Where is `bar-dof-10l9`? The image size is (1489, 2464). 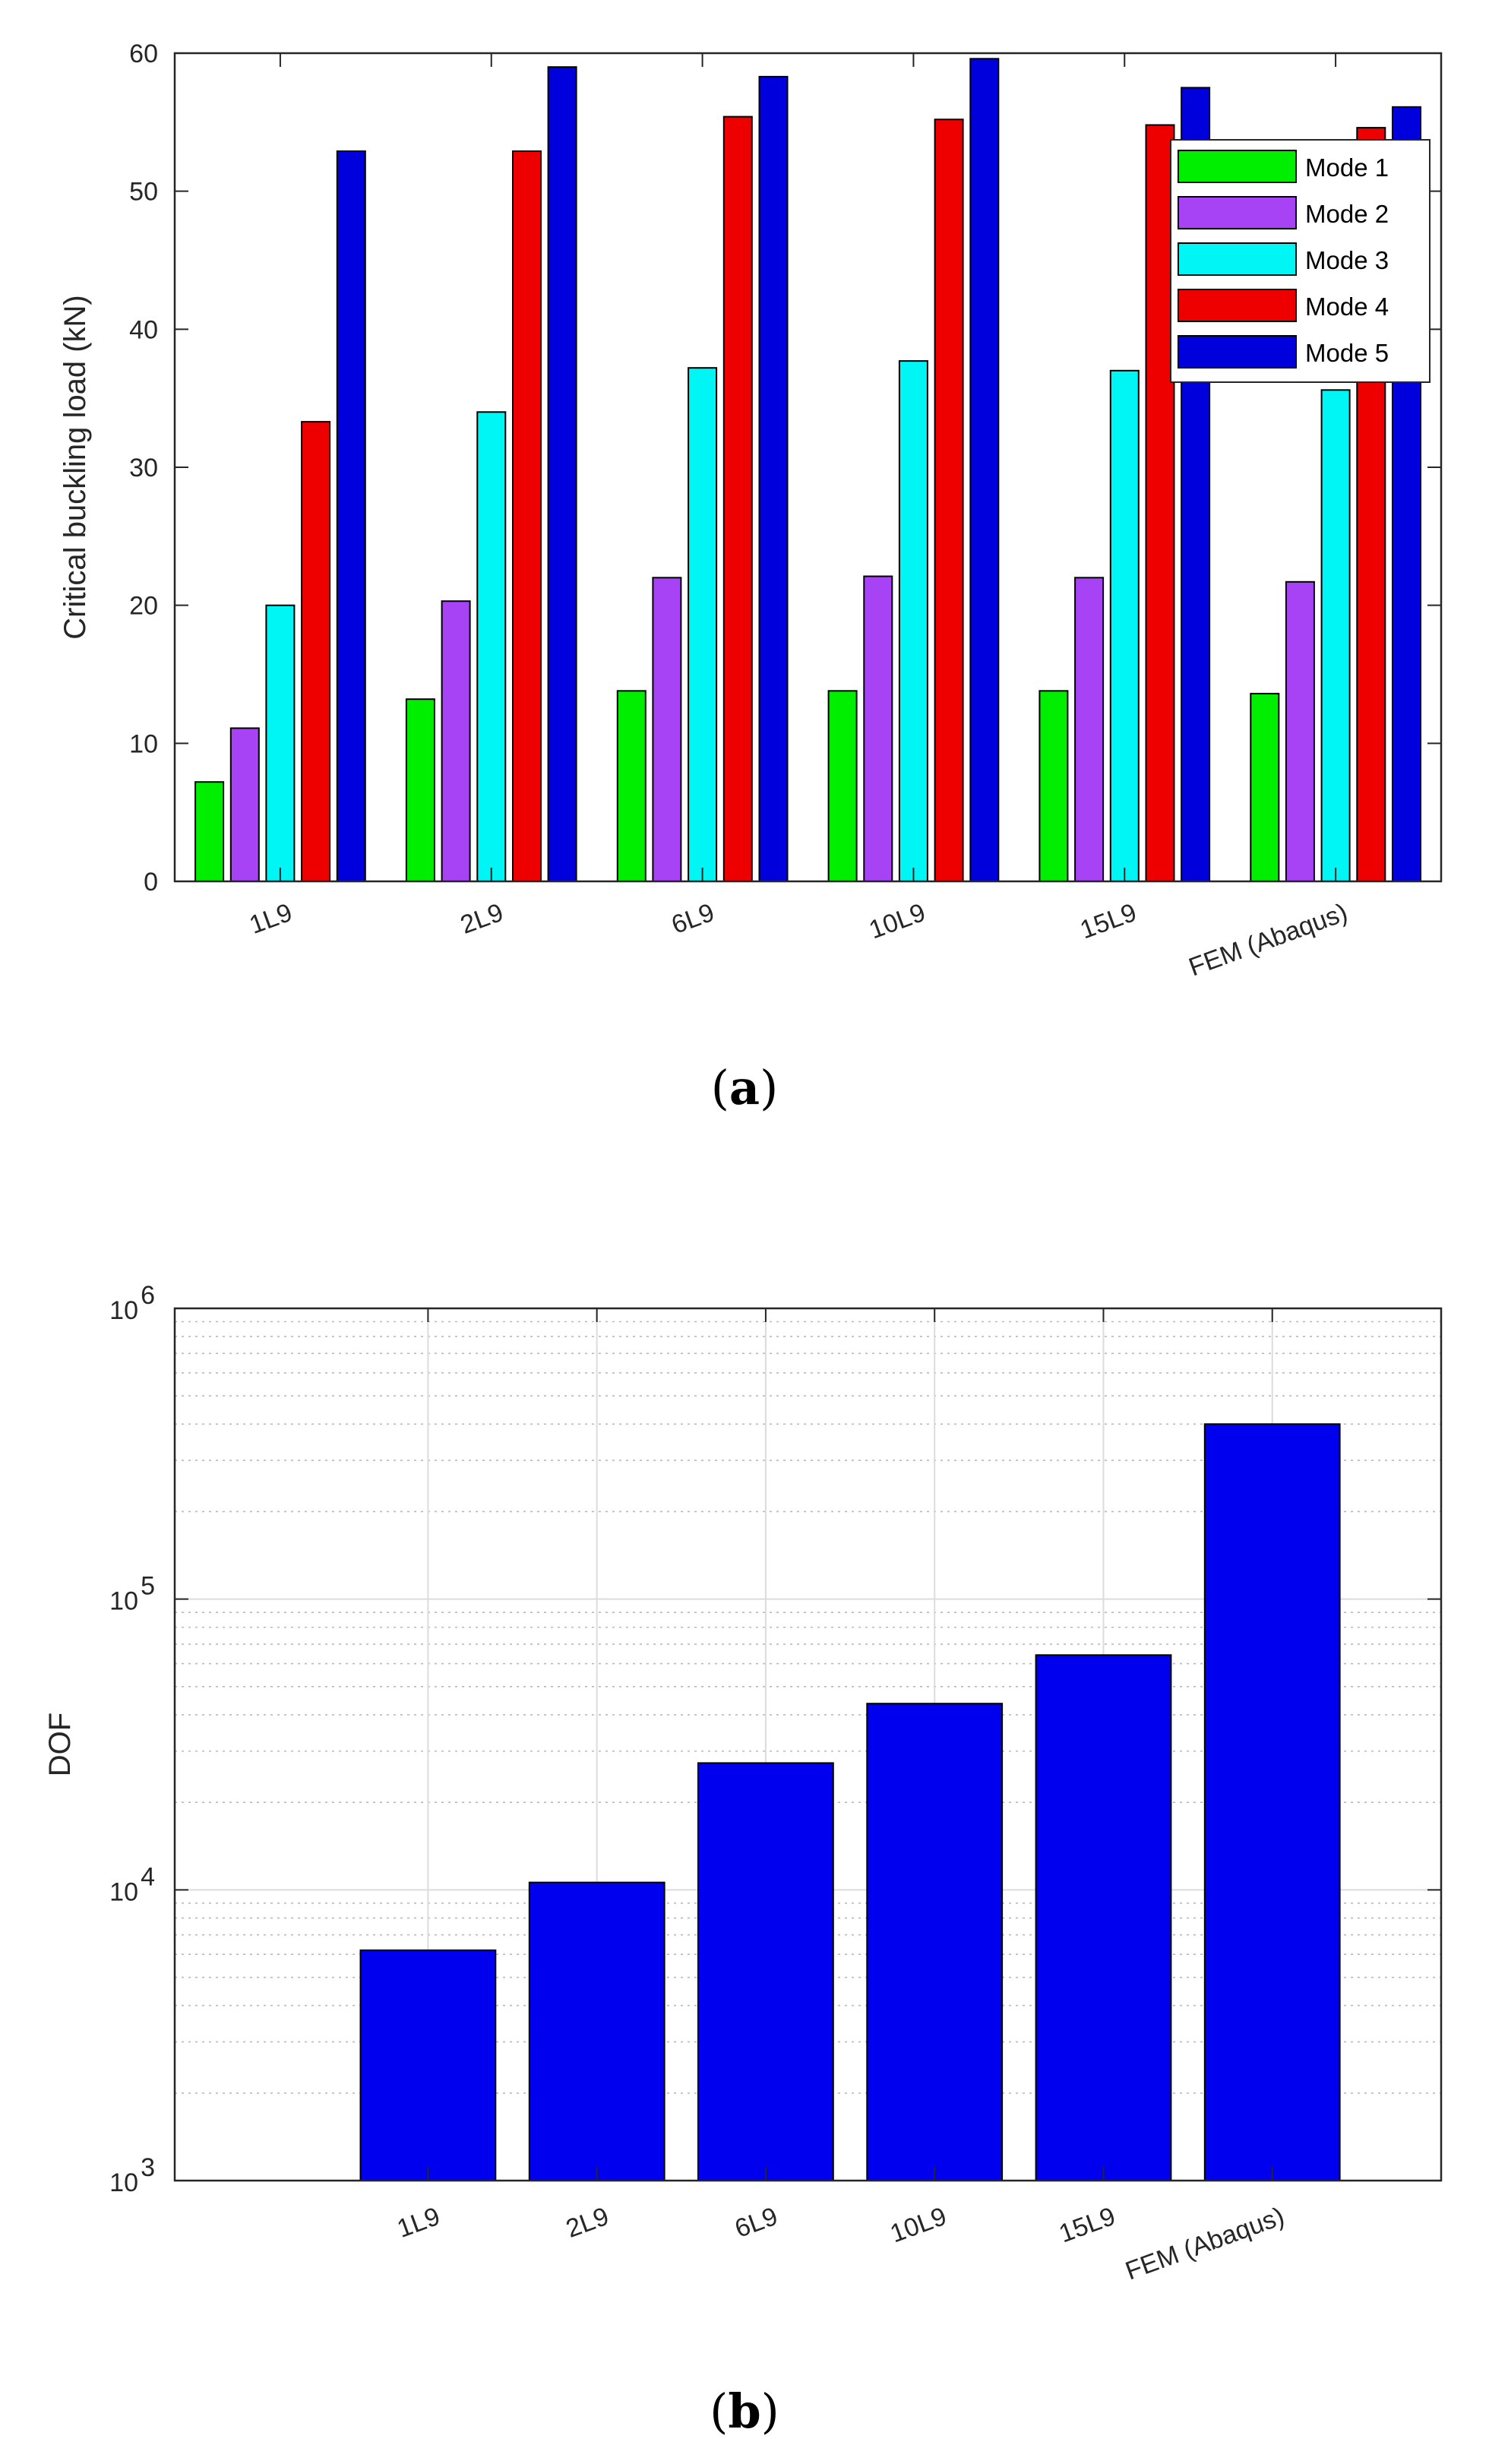 bar-dof-10l9 is located at coordinates (935, 1942).